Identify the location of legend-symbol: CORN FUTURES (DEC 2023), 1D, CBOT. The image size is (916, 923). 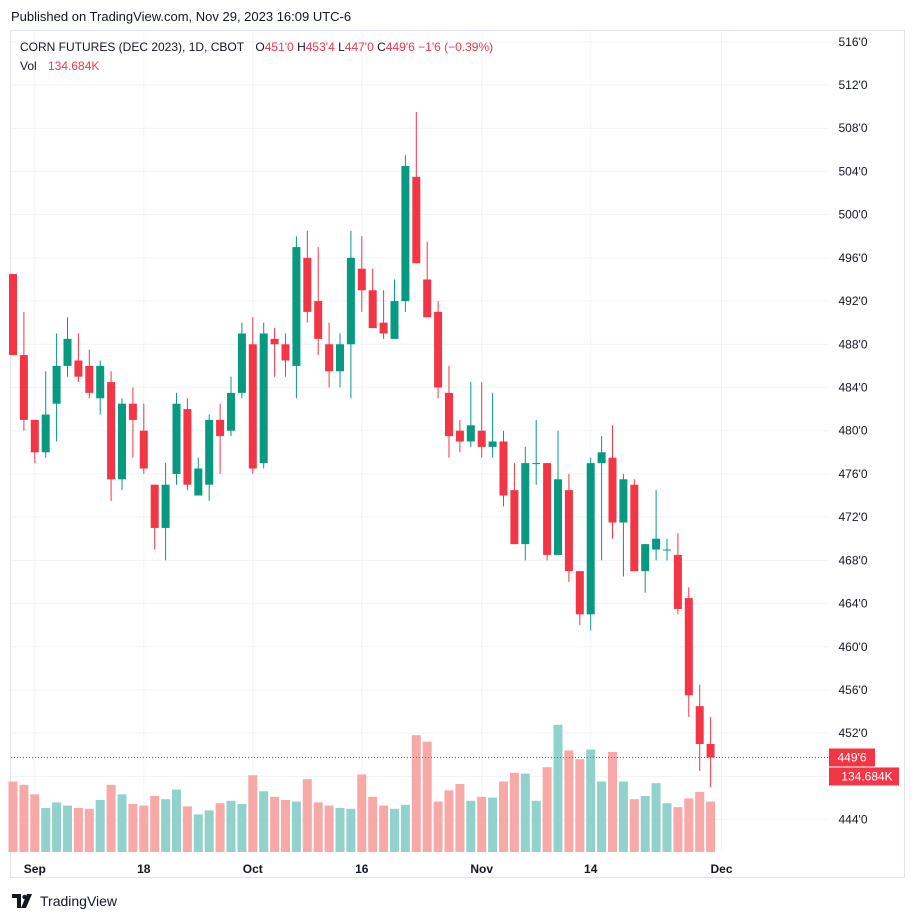
(132, 47).